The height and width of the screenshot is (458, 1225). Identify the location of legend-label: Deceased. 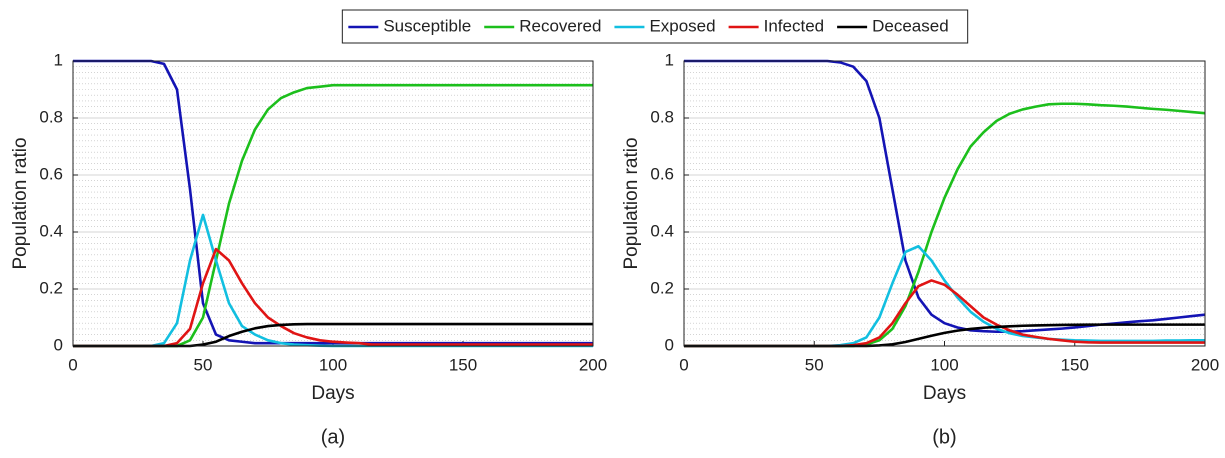
(910, 25).